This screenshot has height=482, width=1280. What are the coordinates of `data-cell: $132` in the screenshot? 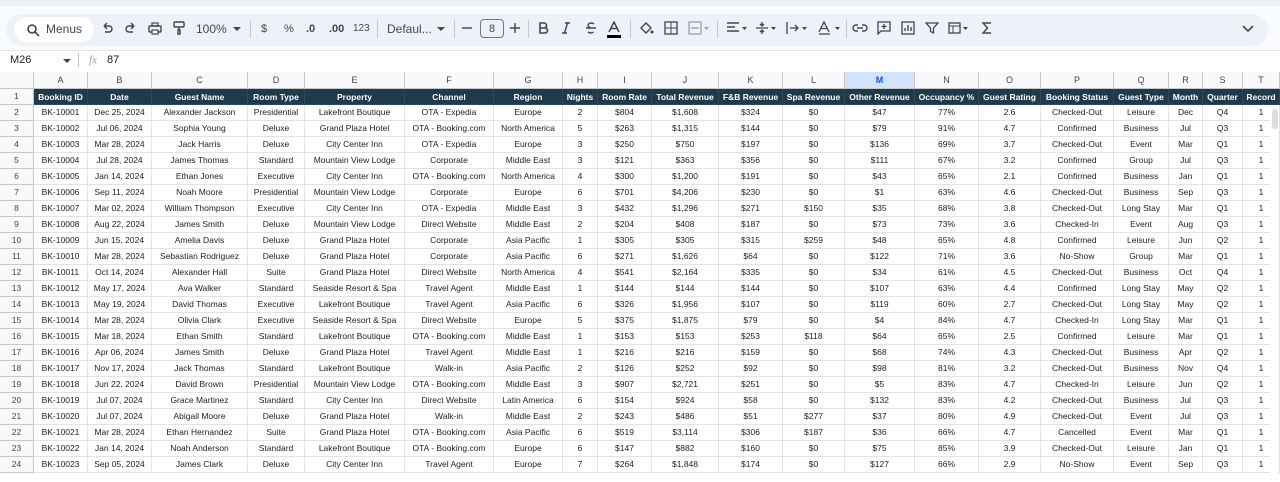 It's located at (880, 401).